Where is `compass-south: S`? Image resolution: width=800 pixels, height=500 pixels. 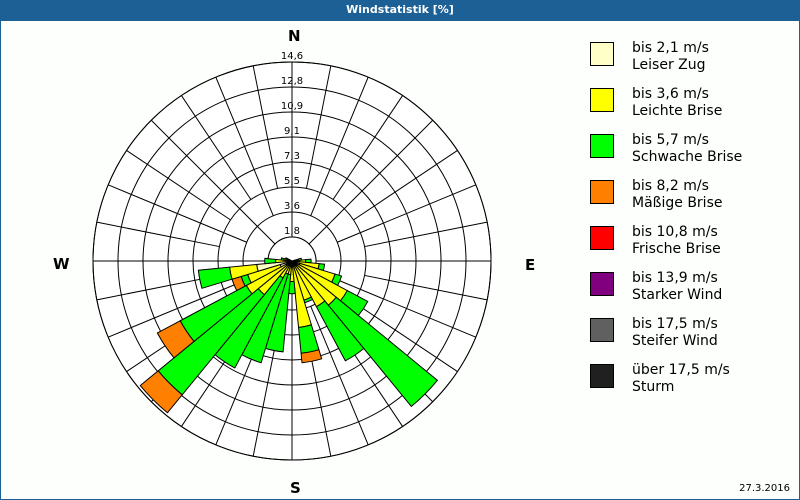 compass-south: S is located at coordinates (295, 488).